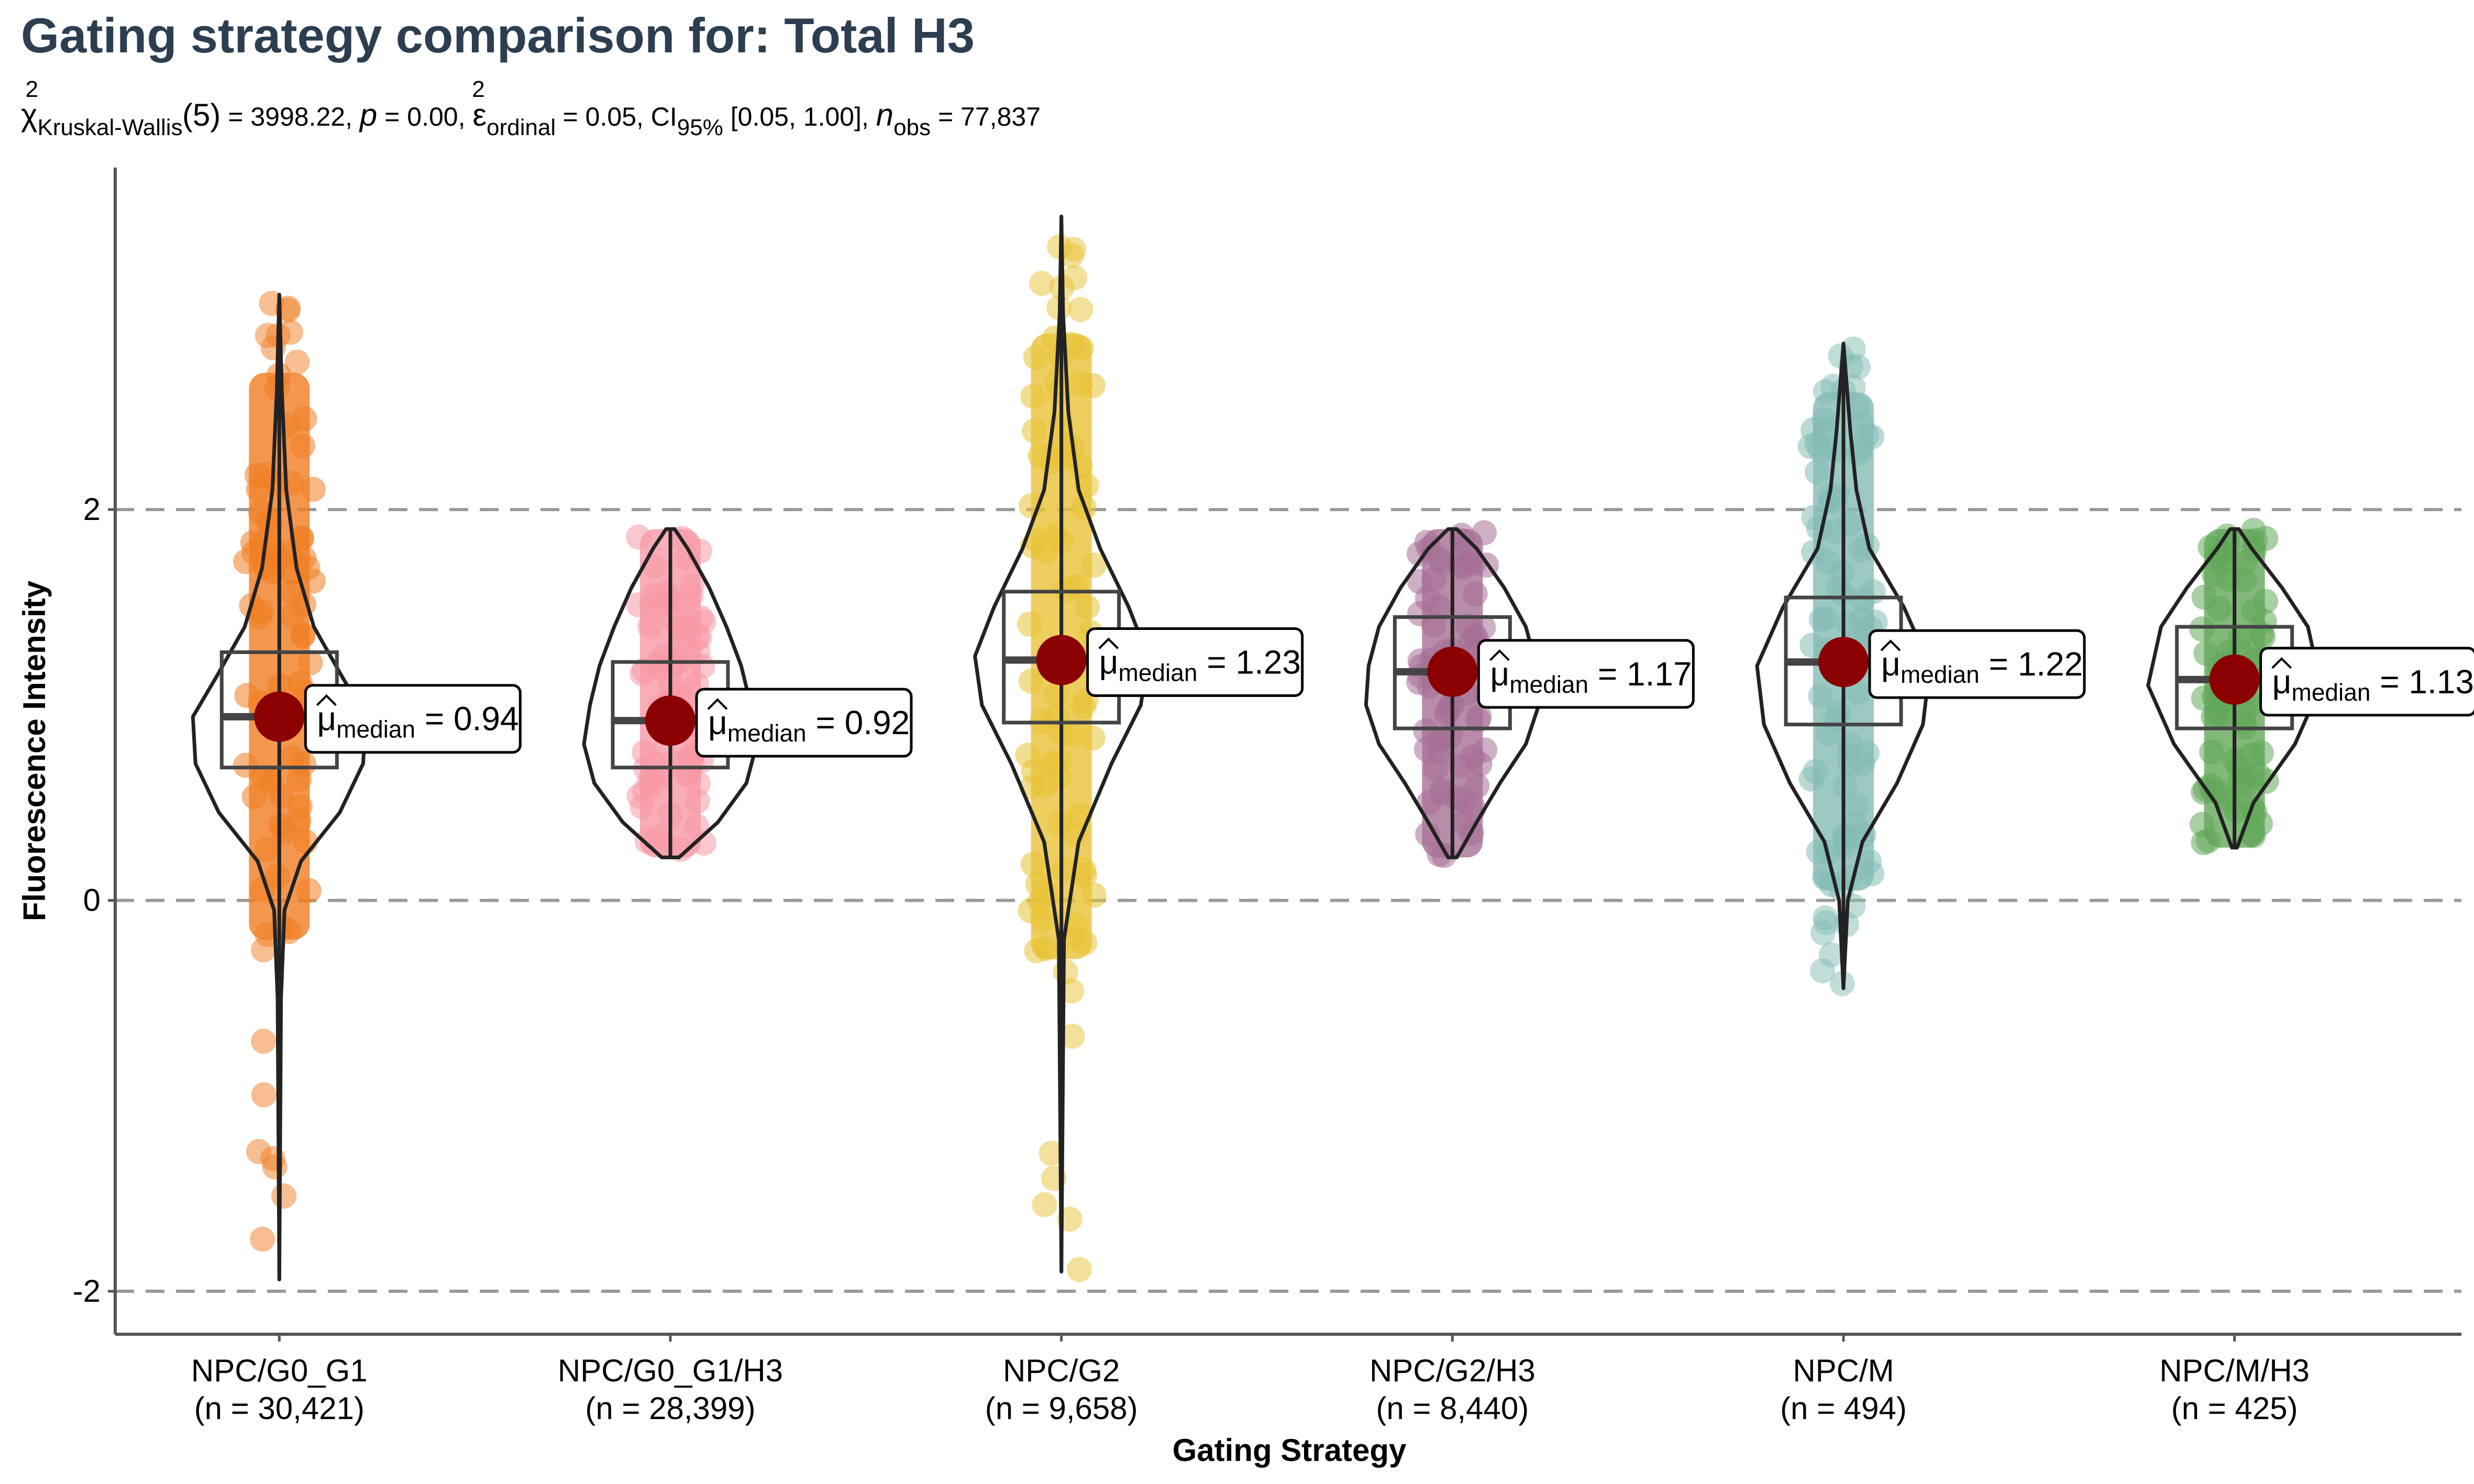  What do you see at coordinates (1290, 1451) in the screenshot?
I see `x-axis-label: Gating Strategy` at bounding box center [1290, 1451].